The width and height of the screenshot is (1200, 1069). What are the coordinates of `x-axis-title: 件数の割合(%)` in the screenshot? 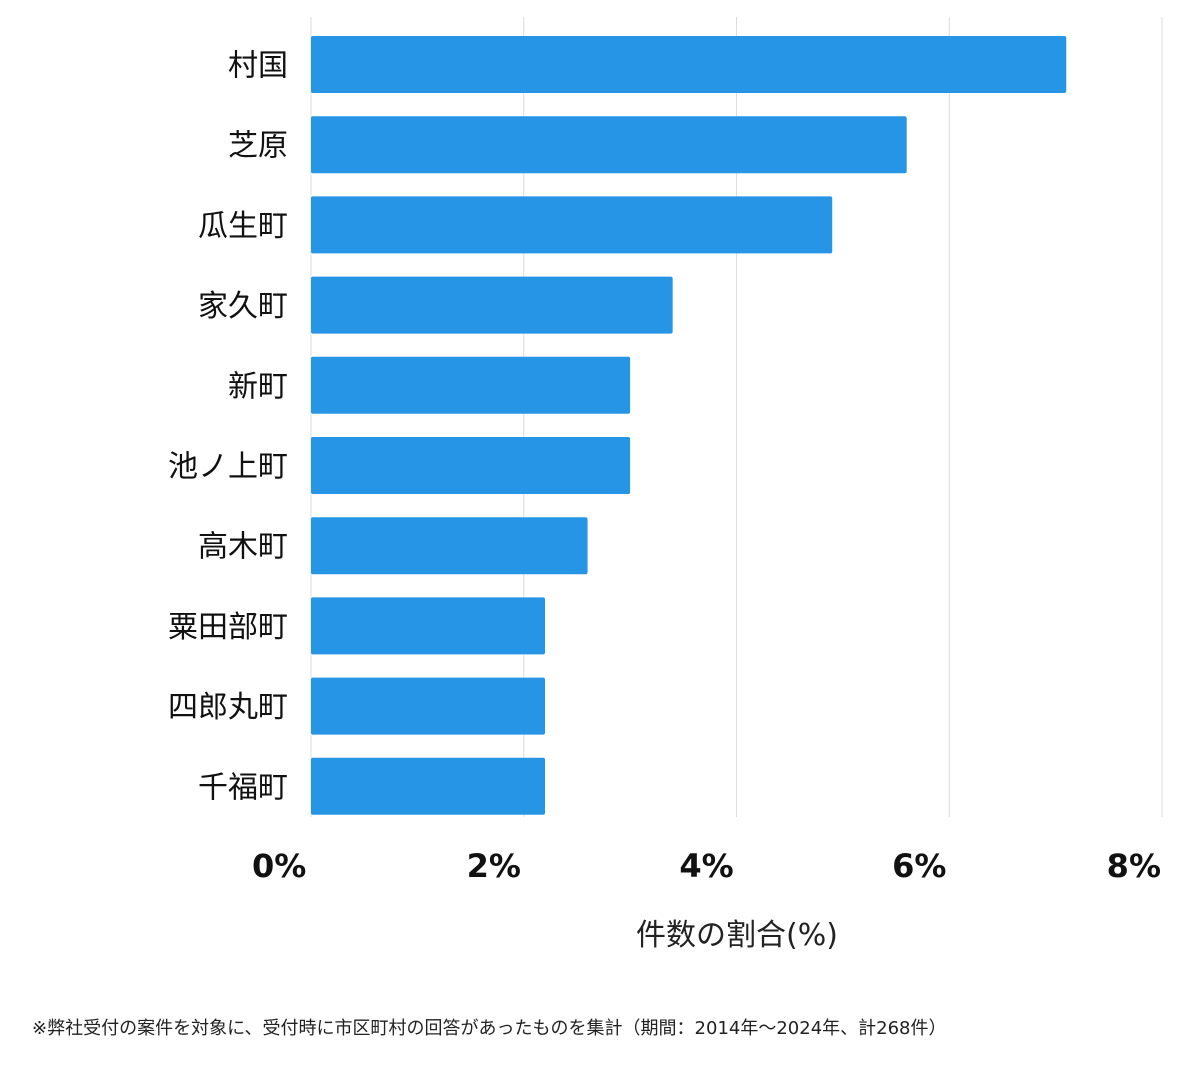 It's located at (737, 935).